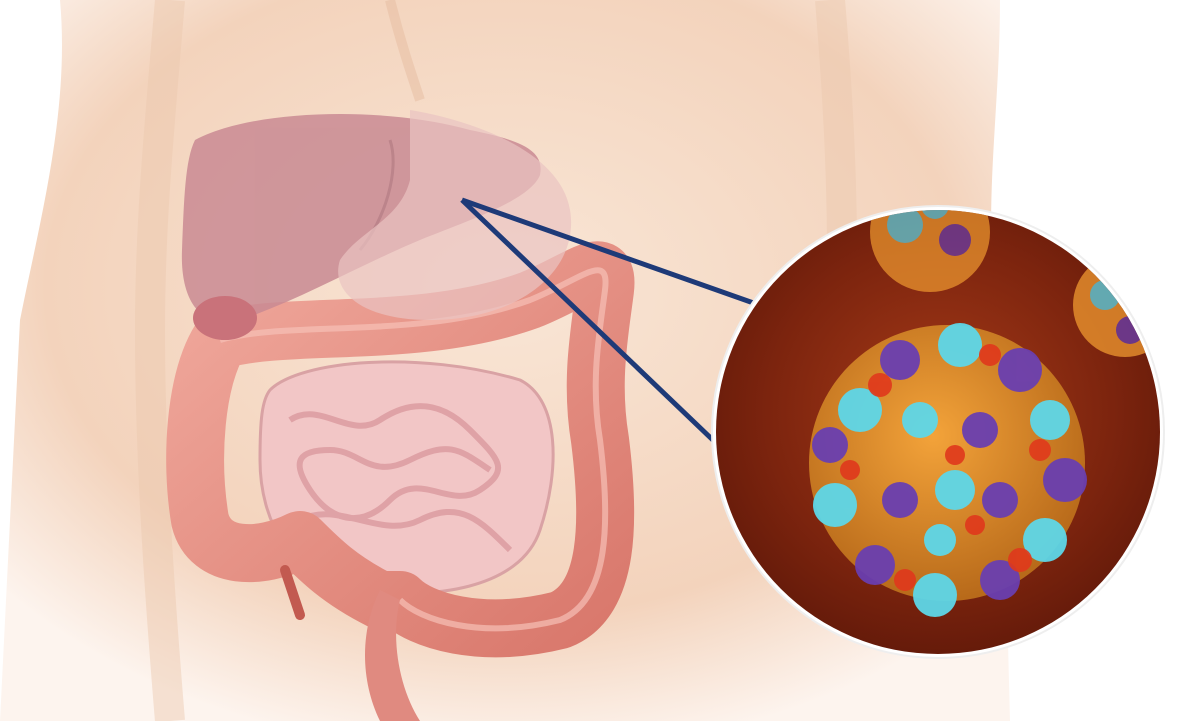 Image resolution: width=1200 pixels, height=721 pixels. What do you see at coordinates (611, 321) in the screenshot?
I see `pointer-lines` at bounding box center [611, 321].